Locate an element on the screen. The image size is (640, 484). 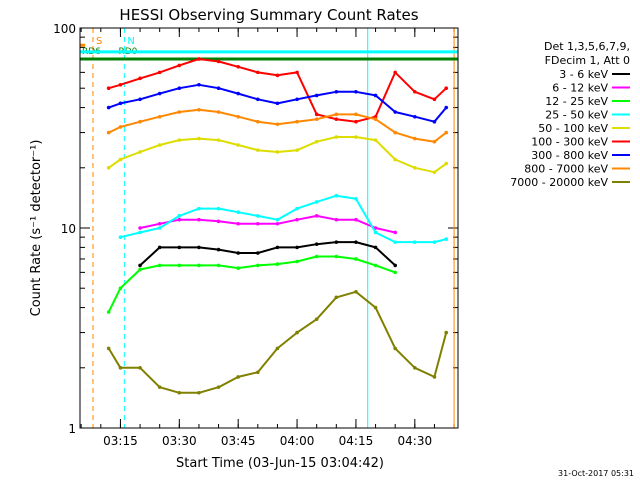
legend-header: Det 1,3,5,6,7,9, is located at coordinates (587, 46).